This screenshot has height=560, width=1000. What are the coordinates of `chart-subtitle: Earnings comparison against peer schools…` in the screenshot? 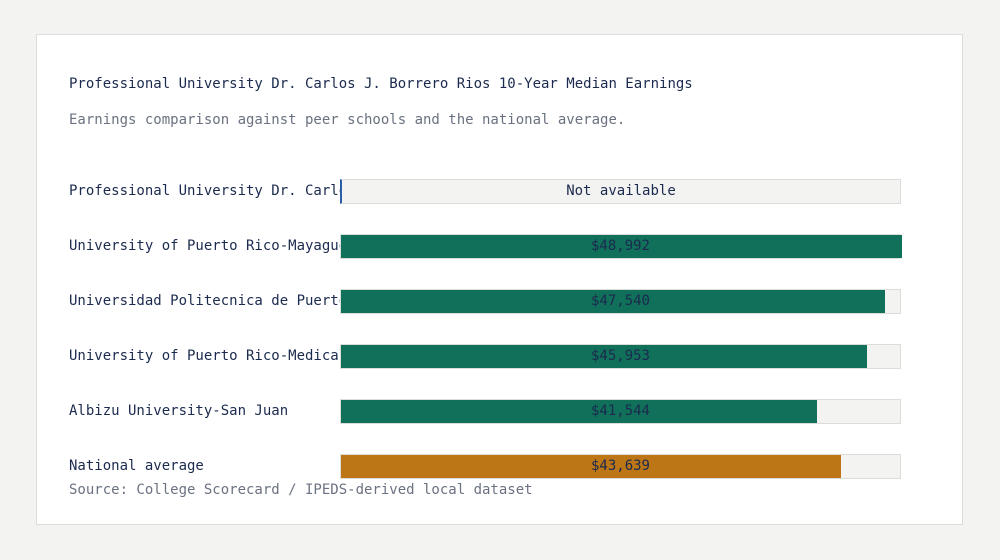 It's located at (347, 120).